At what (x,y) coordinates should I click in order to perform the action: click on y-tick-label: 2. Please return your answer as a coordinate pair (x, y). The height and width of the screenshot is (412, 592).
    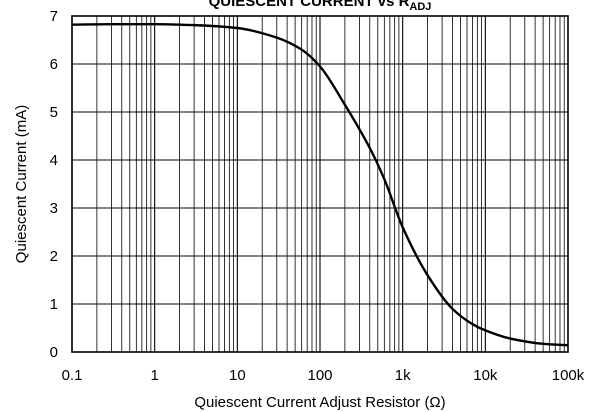
    Looking at the image, I should click on (54, 256).